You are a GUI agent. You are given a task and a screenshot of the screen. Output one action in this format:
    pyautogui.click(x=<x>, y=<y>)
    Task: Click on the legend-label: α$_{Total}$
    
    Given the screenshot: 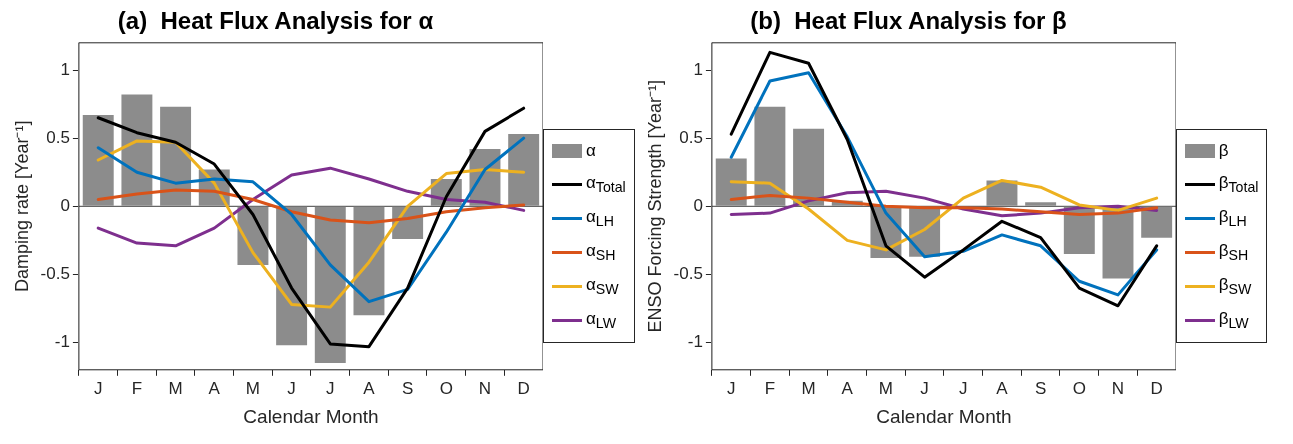 What is the action you would take?
    pyautogui.click(x=606, y=184)
    